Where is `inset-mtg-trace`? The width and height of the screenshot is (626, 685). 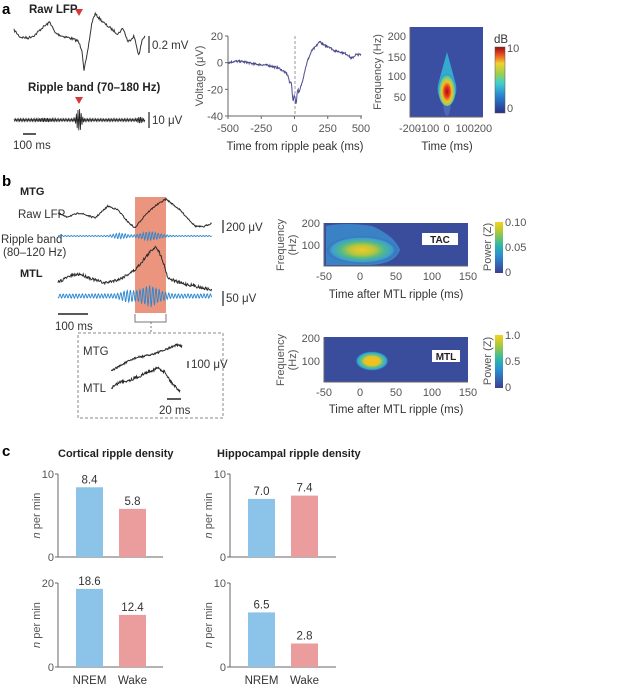
inset-mtg-trace is located at coordinates (146, 357).